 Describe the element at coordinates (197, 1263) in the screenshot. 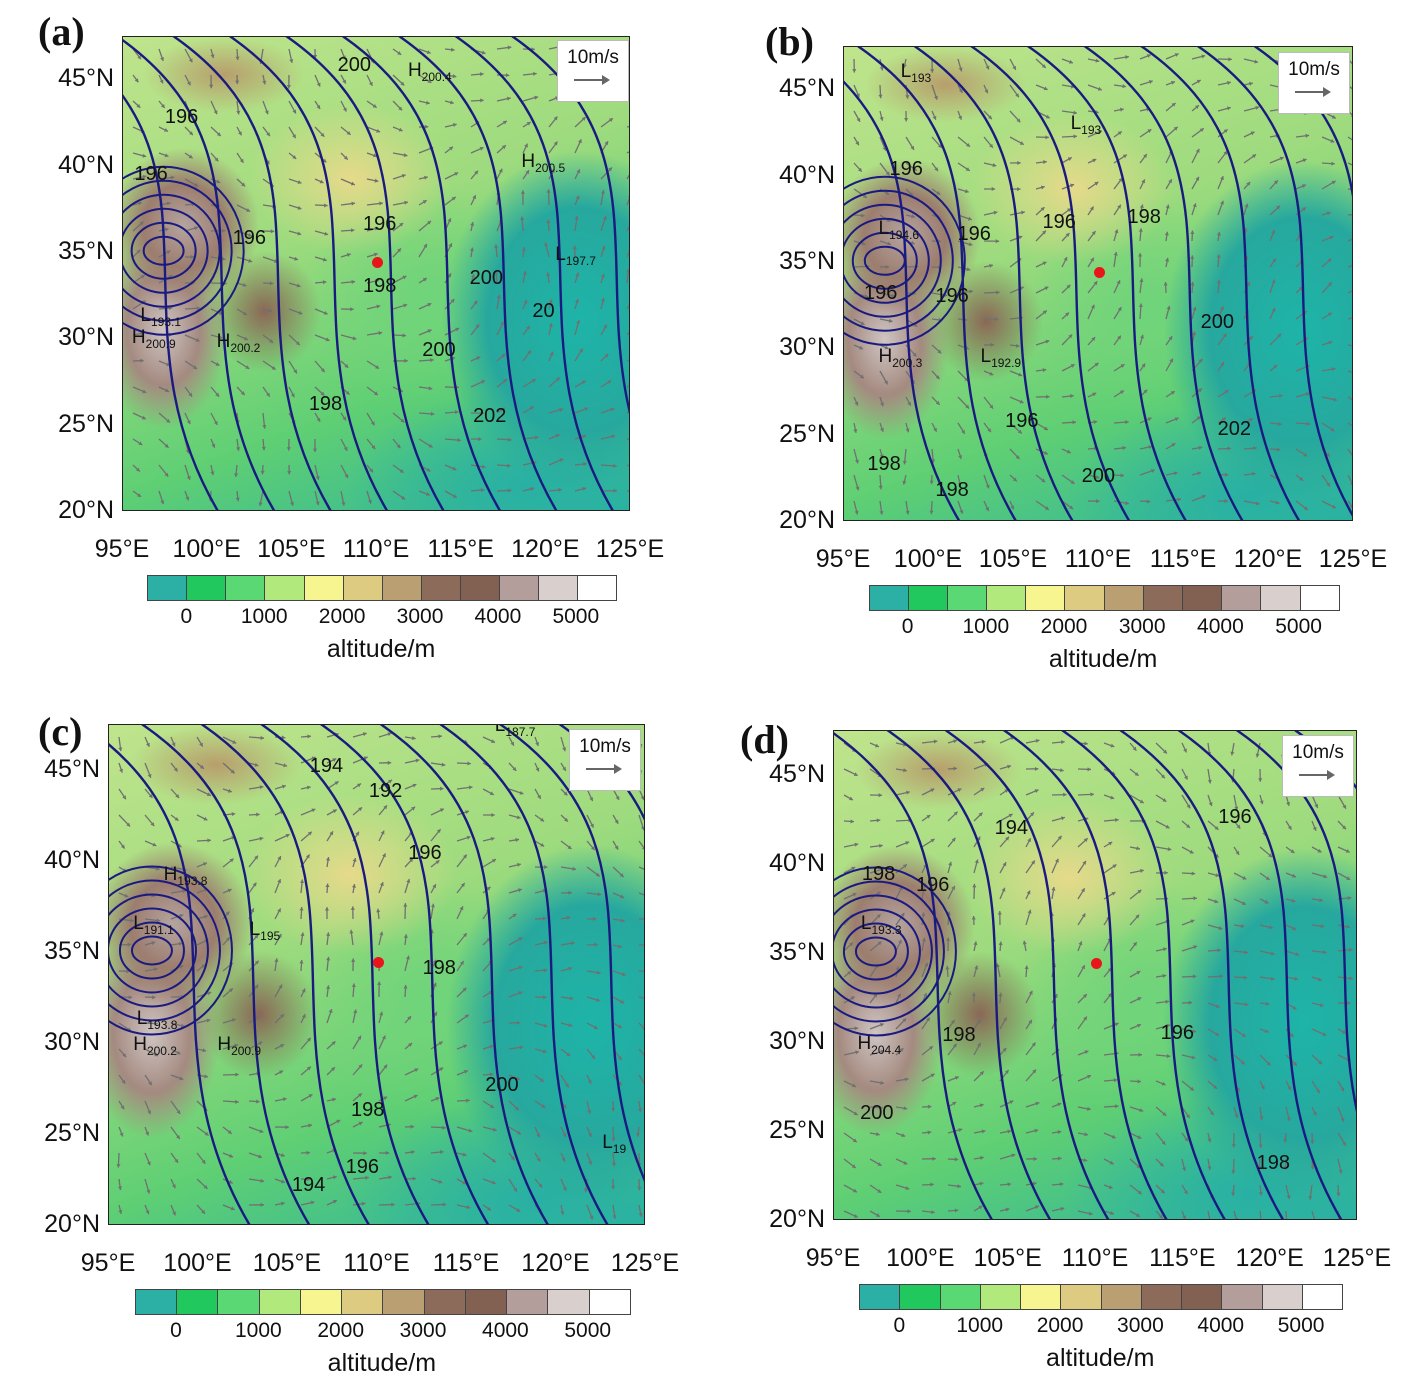

I see `x-tick-label: 100°E` at that location.